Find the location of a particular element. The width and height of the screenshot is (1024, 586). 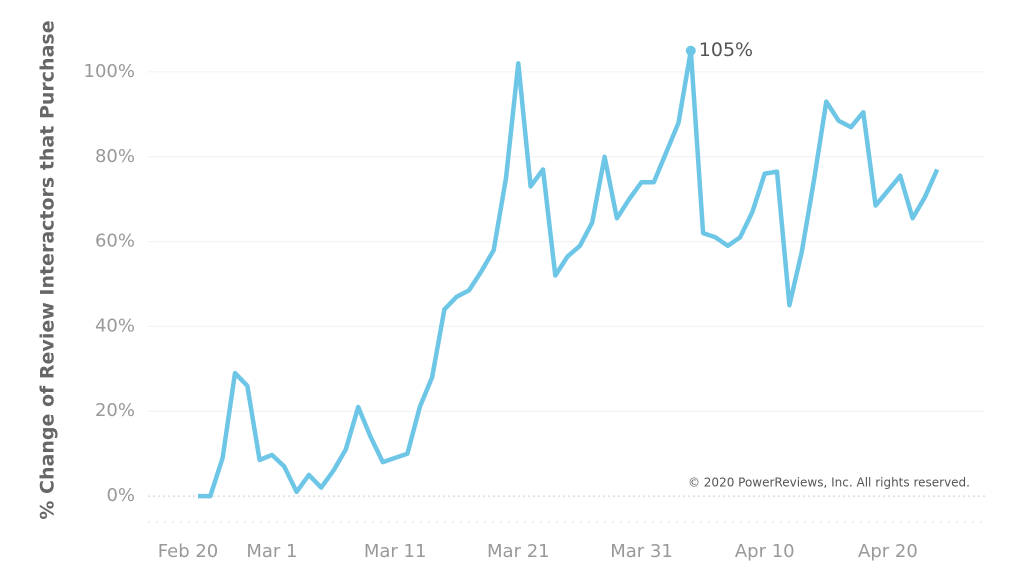

x-tick-label: Feb 20 is located at coordinates (188, 551).